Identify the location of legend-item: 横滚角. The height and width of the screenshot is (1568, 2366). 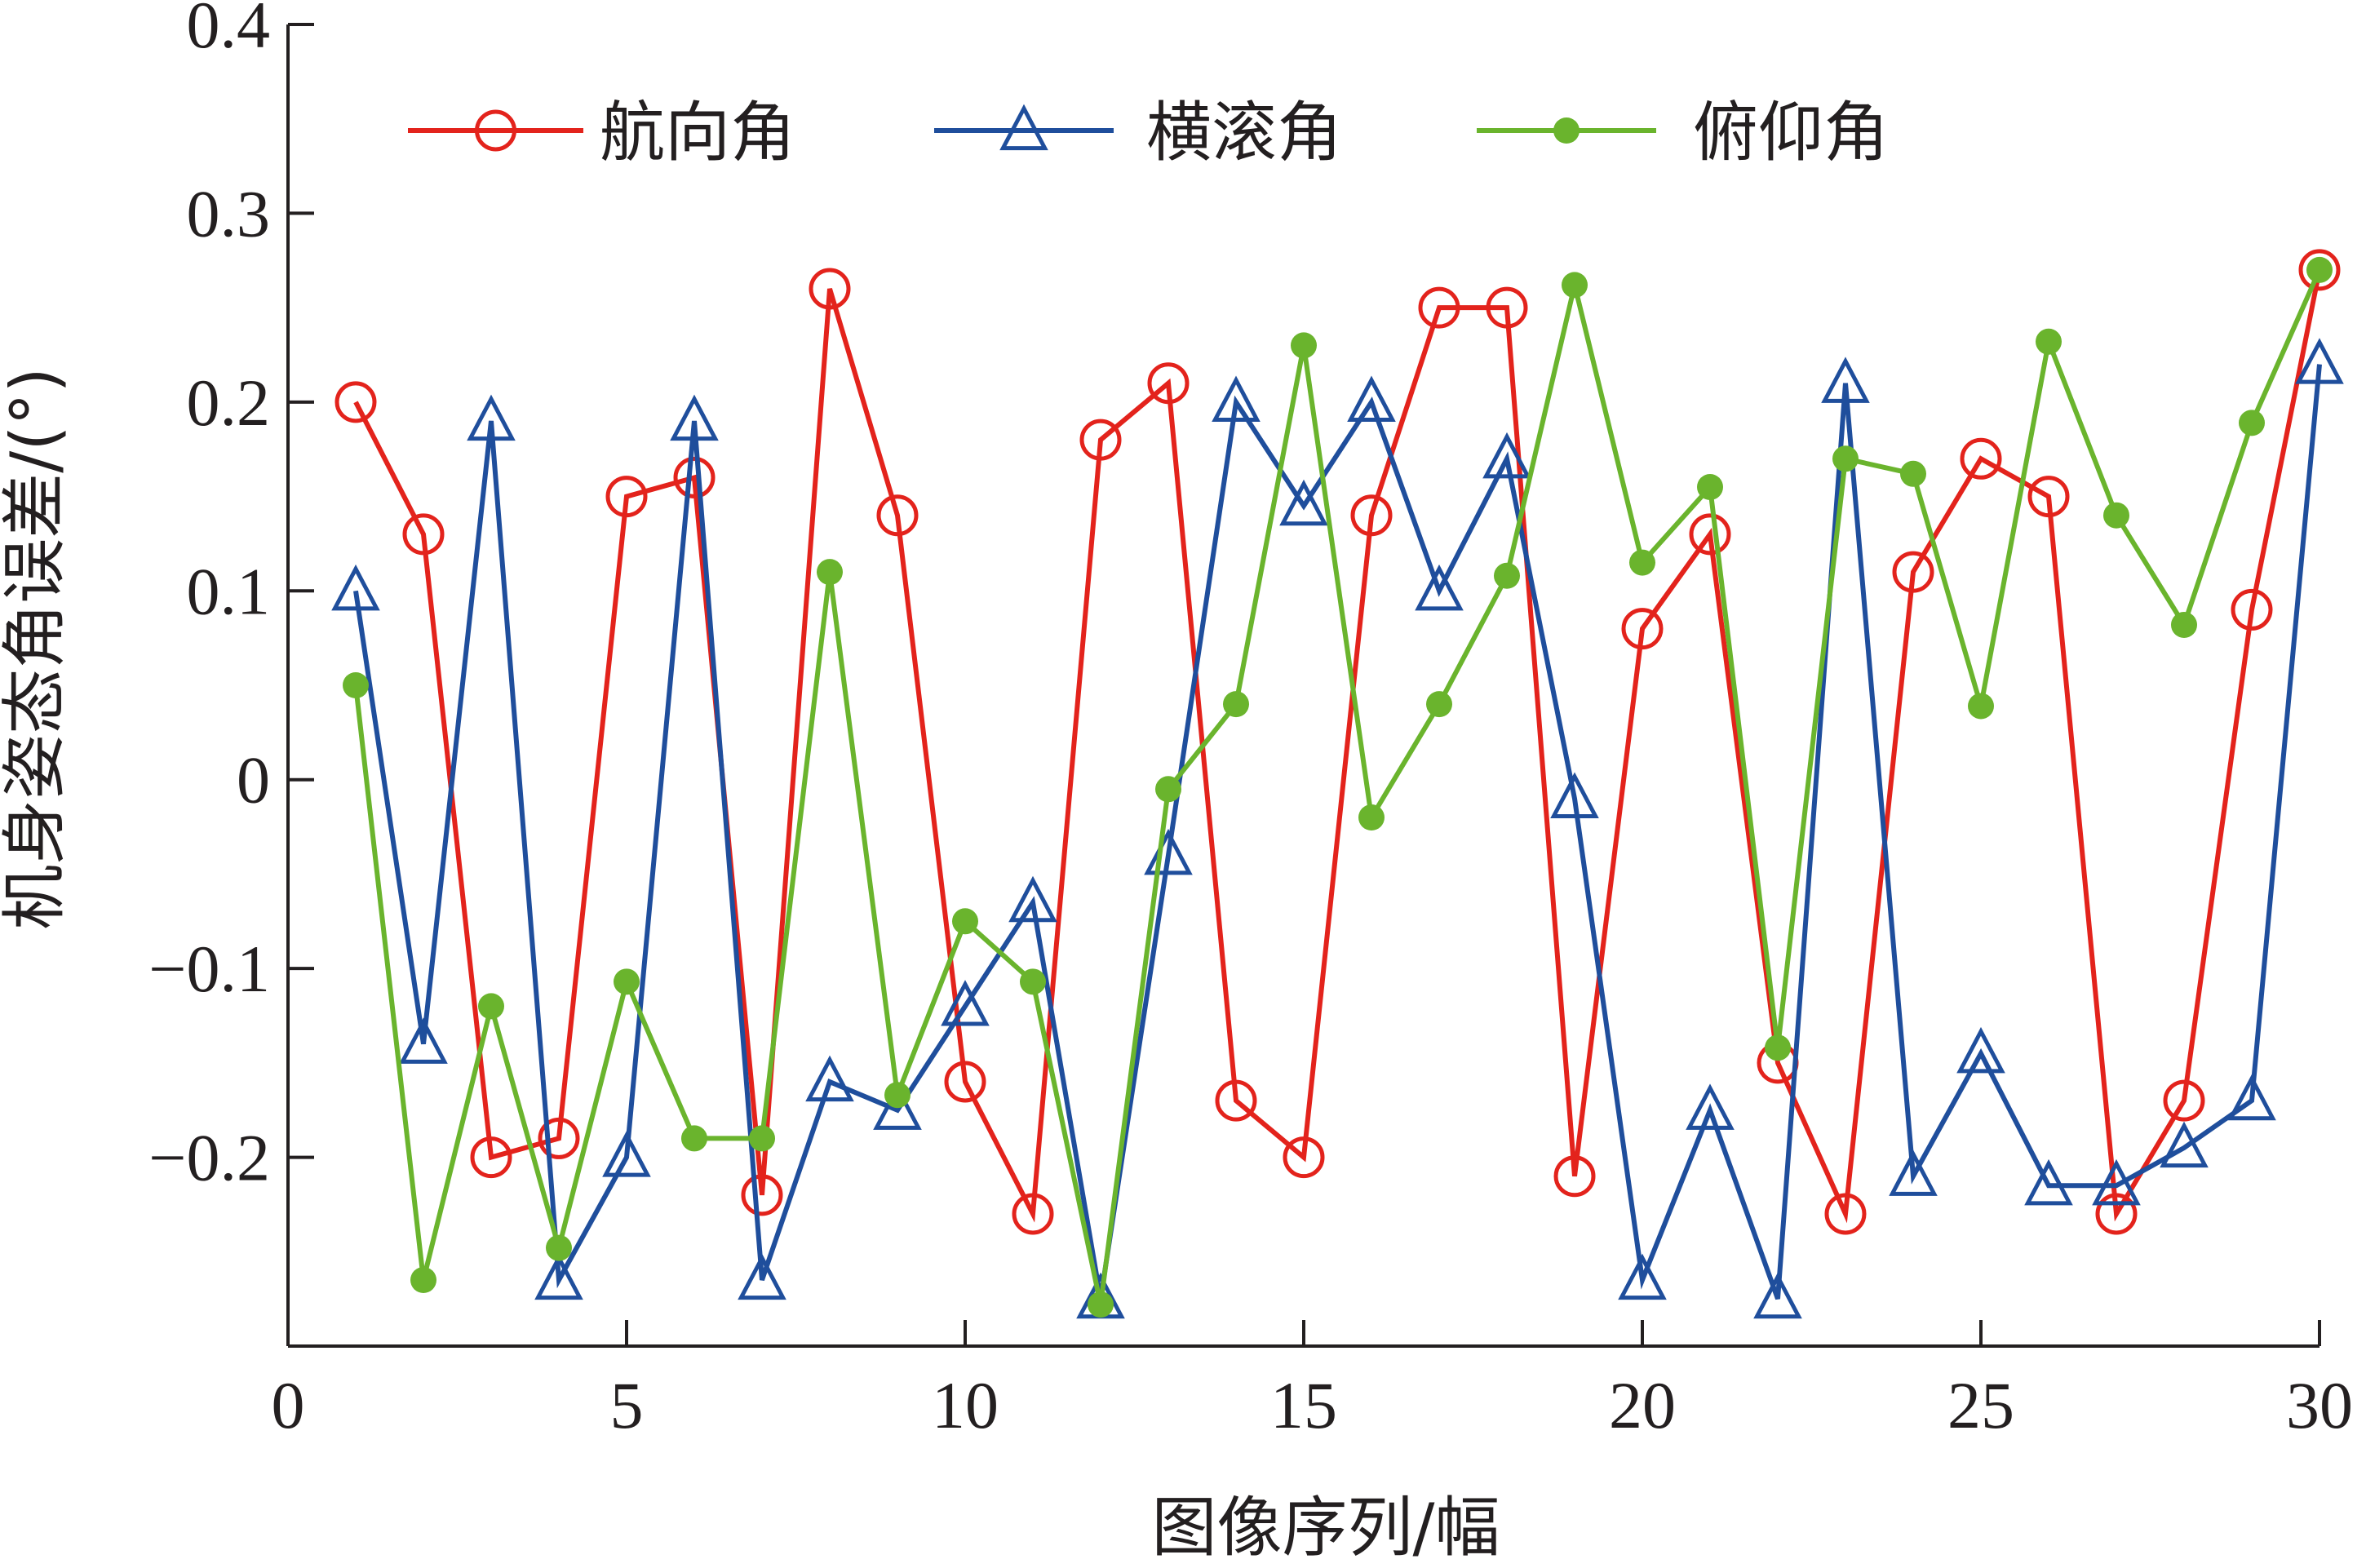
(1138, 133).